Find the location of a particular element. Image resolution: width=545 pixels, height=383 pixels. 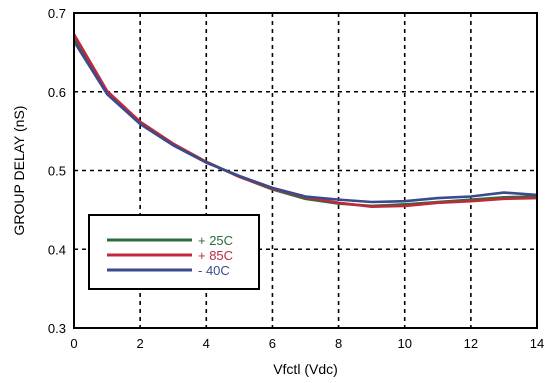

legend: + 25C+ 85C- 40C is located at coordinates (174, 252).